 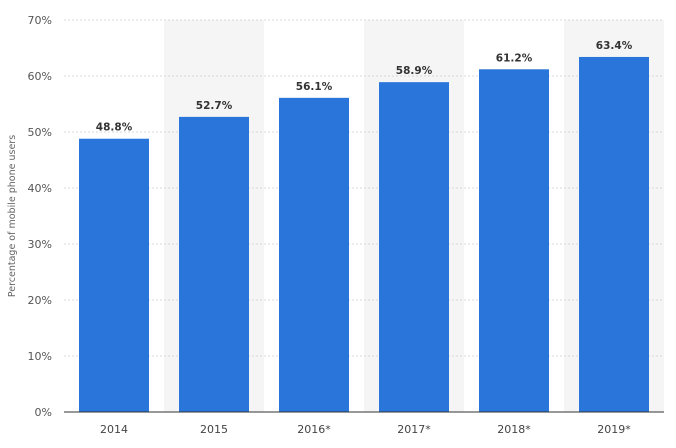 I want to click on y-tick-label: 20%, so click(x=40, y=300).